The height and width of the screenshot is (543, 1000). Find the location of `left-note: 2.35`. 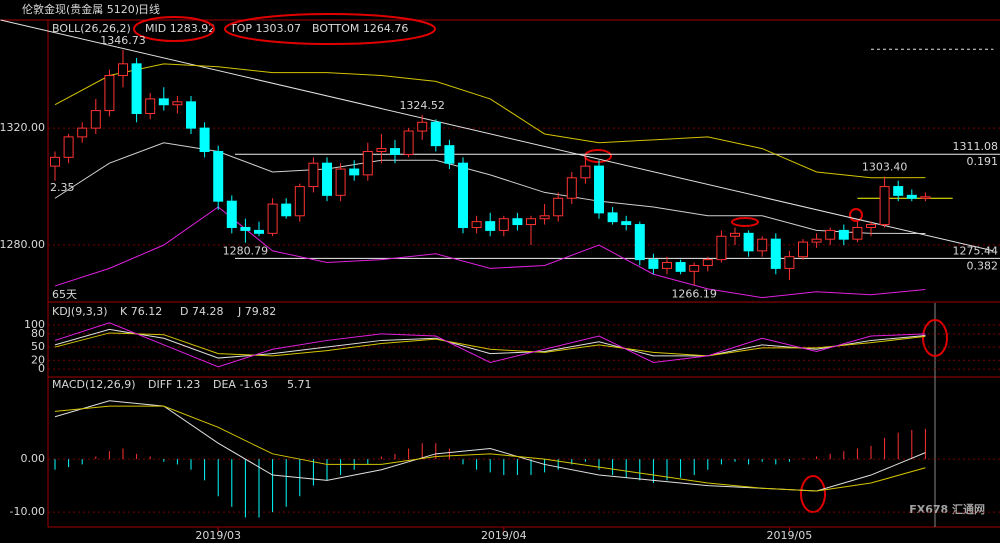

left-note: 2.35 is located at coordinates (62, 187).